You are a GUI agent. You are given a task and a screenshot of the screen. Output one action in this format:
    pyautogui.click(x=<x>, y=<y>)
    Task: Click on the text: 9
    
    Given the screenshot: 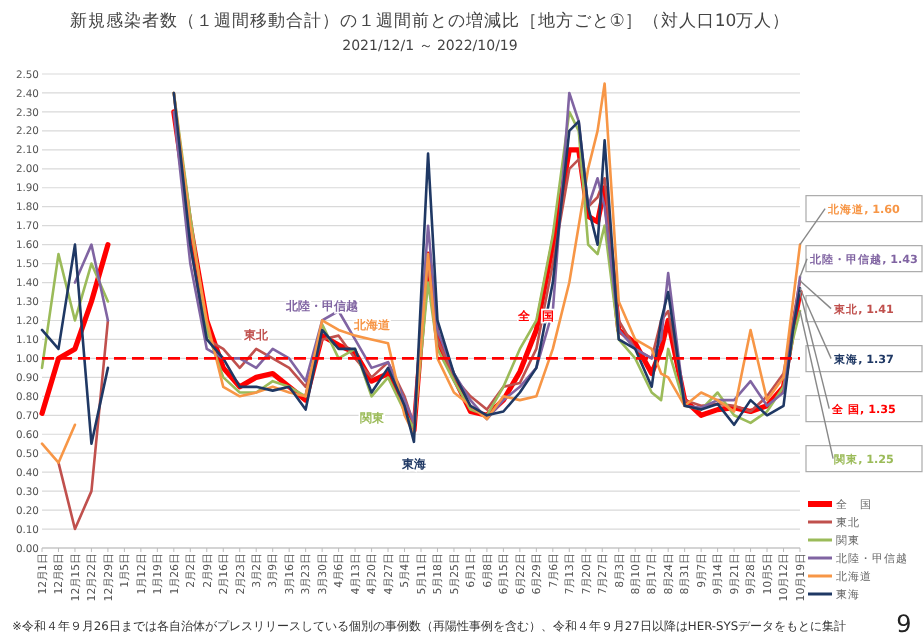 What is the action you would take?
    pyautogui.click(x=904, y=624)
    